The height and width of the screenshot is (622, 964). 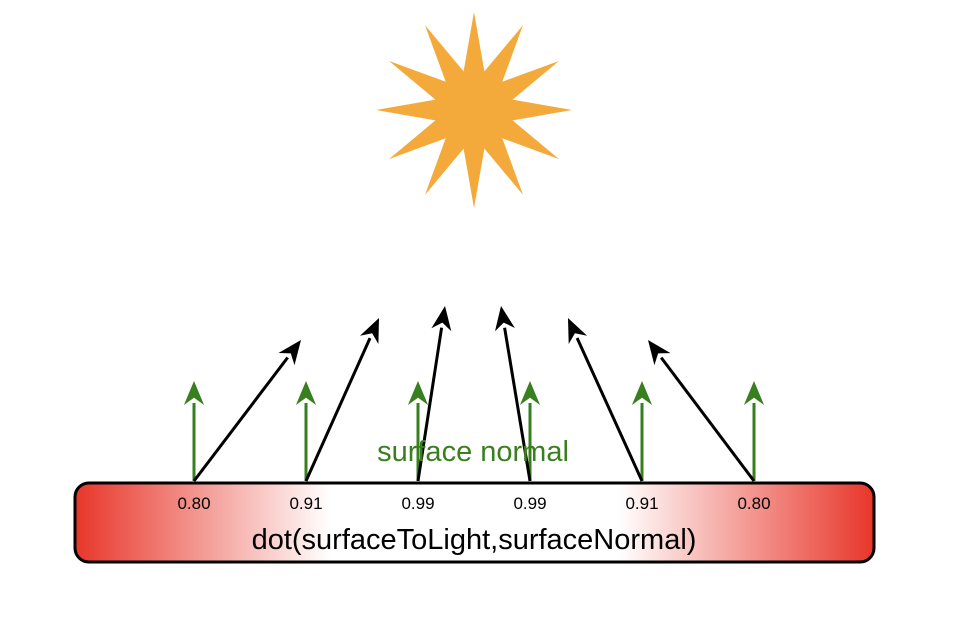 I want to click on sun-icon, so click(x=474, y=110).